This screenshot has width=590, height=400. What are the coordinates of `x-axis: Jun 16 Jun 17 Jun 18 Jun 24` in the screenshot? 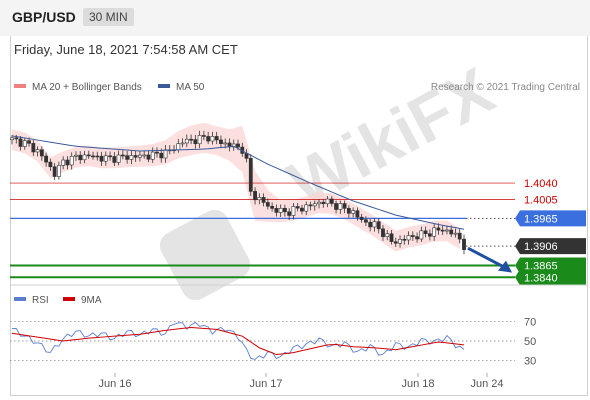 It's located at (301, 381).